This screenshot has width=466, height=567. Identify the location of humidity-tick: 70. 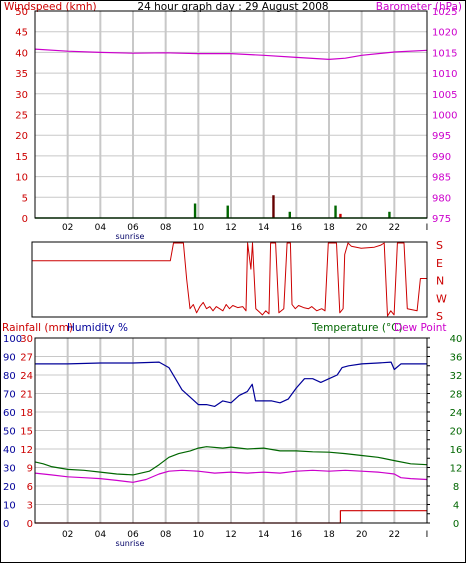
(9, 395).